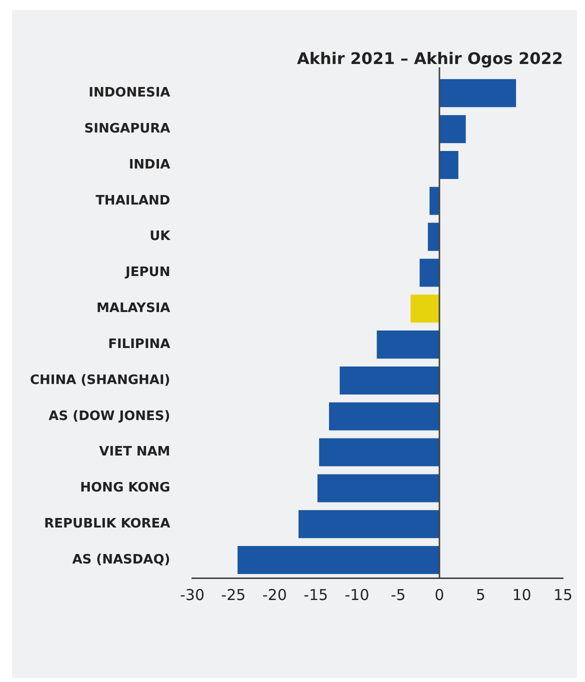  What do you see at coordinates (429, 58) in the screenshot?
I see `chart-title: Akhir 2021 – Akhir Ogos 2022` at bounding box center [429, 58].